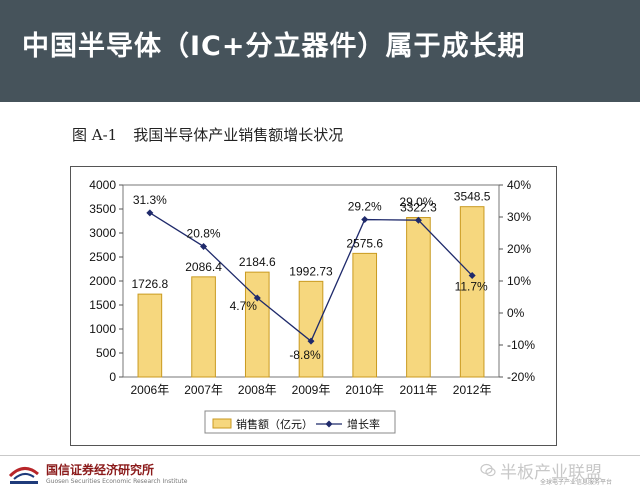  I want to click on y-right-tick-label: 30%, so click(519, 217).